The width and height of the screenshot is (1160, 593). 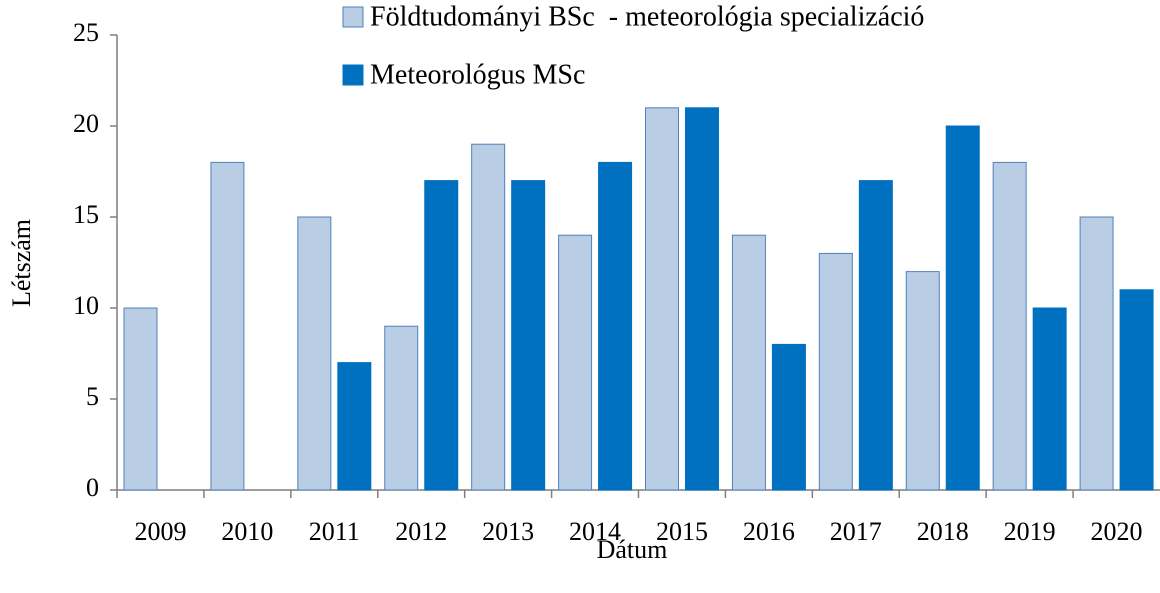 What do you see at coordinates (86, 214) in the screenshot?
I see `y-tick-label: 15` at bounding box center [86, 214].